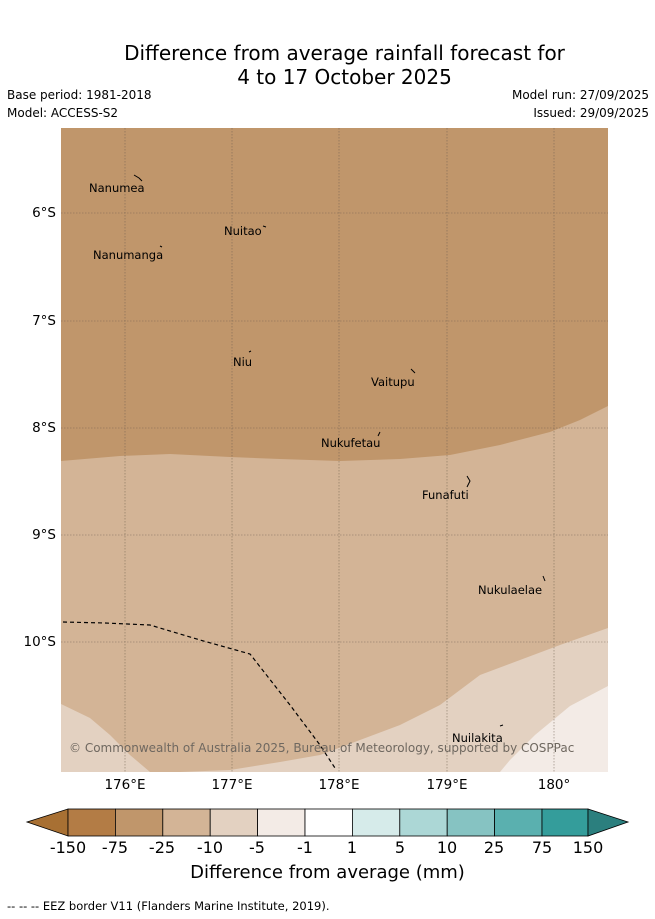 The image size is (655, 919). What do you see at coordinates (44, 213) in the screenshot?
I see `lat-label-6s: 6°S` at bounding box center [44, 213].